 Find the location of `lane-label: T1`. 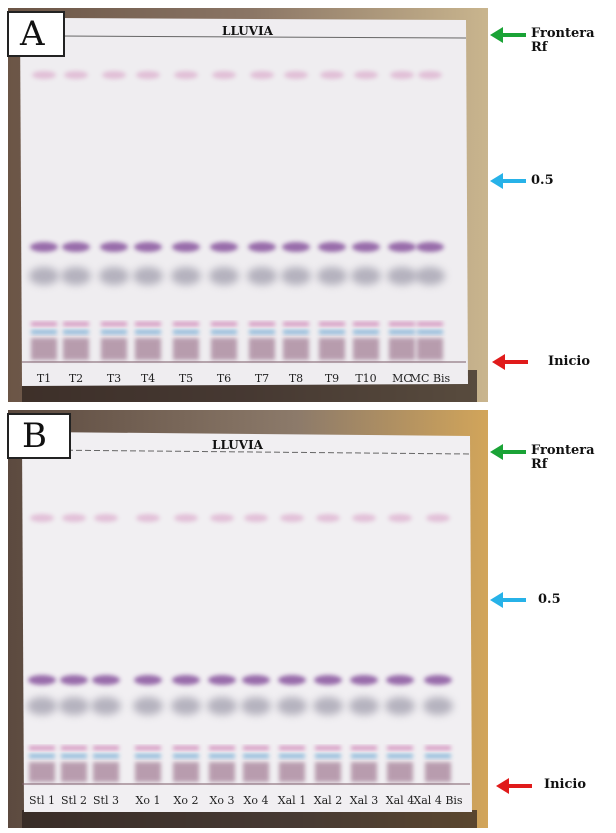

lane-label: T1 is located at coordinates (44, 378).